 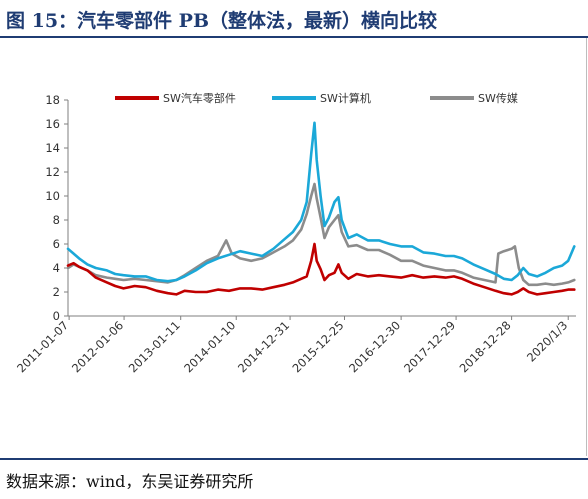 What do you see at coordinates (52, 172) in the screenshot?
I see `y-tick-label: 12` at bounding box center [52, 172].